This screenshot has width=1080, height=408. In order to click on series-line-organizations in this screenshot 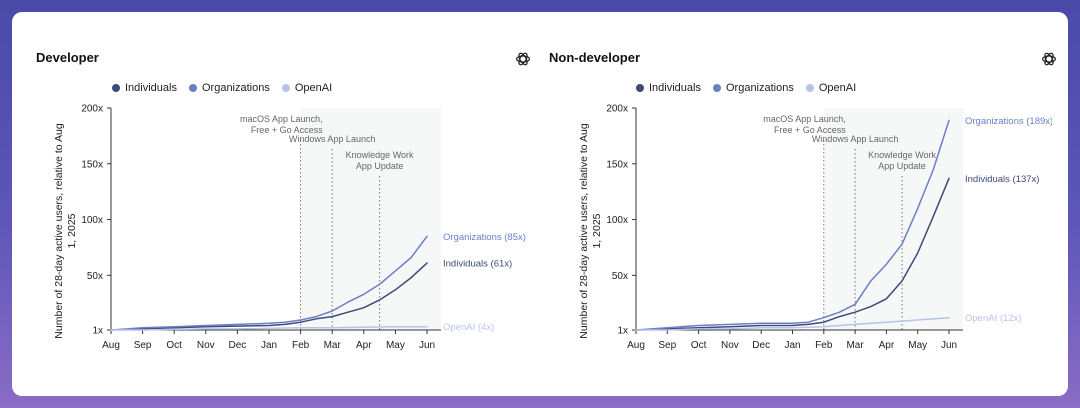, I will do `click(269, 283)`.